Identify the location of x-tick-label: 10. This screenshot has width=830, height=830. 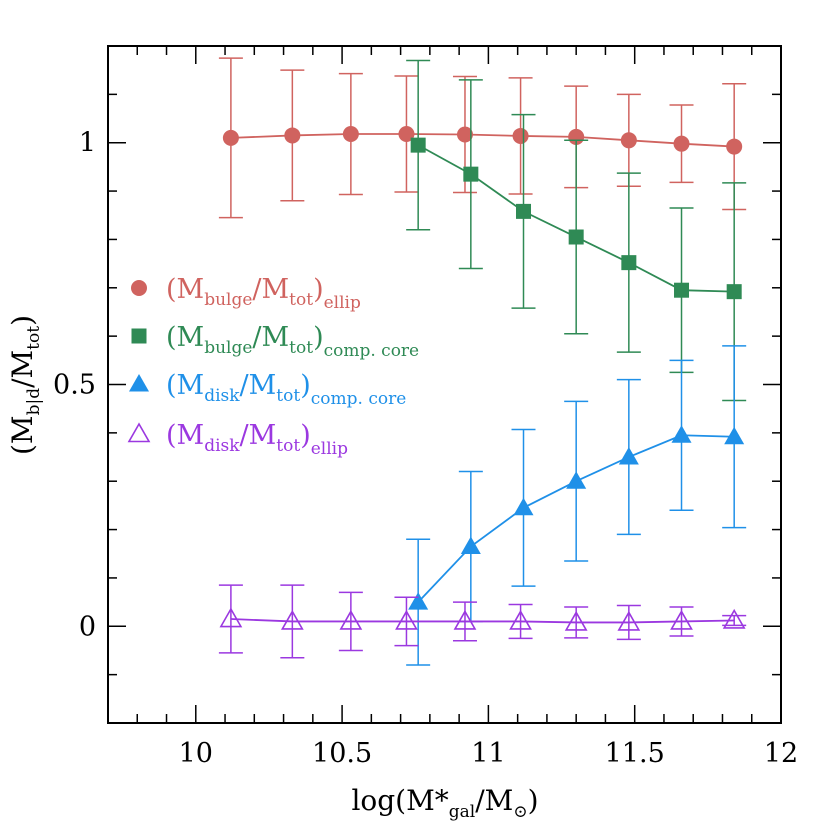
(196, 753).